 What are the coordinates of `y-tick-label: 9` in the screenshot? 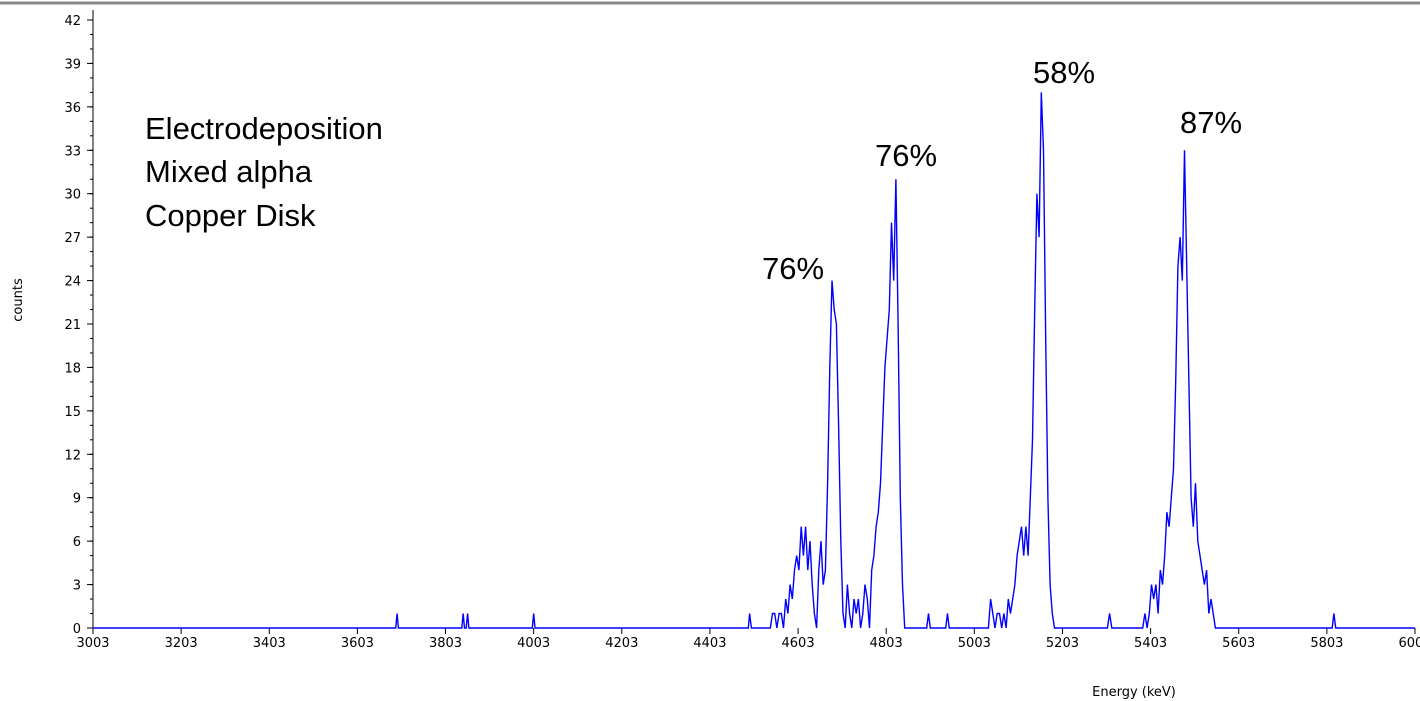 It's located at (77, 499).